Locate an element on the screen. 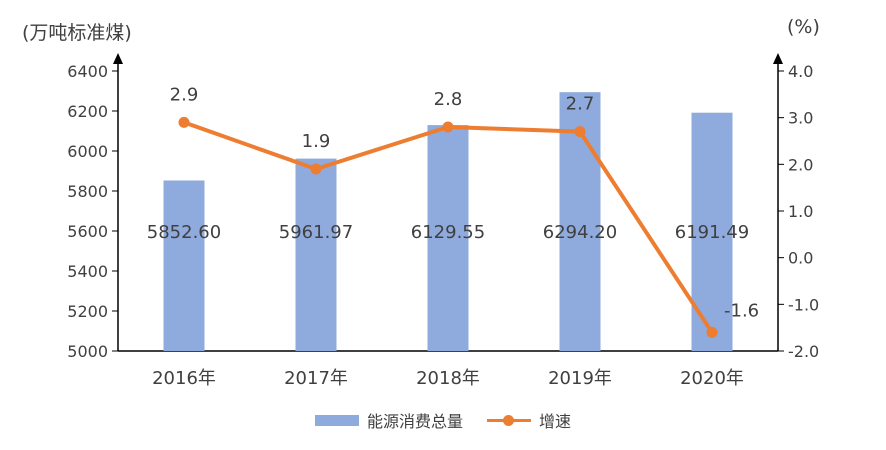  x-tick-label: 2017年 is located at coordinates (316, 378).